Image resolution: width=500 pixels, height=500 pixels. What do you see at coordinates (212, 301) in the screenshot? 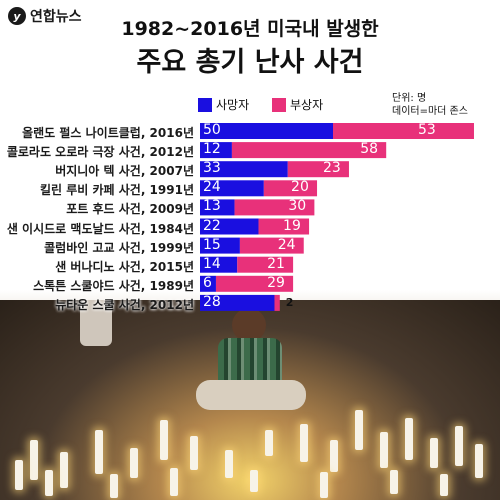
I see `value-label-deaths: 28` at bounding box center [212, 301].